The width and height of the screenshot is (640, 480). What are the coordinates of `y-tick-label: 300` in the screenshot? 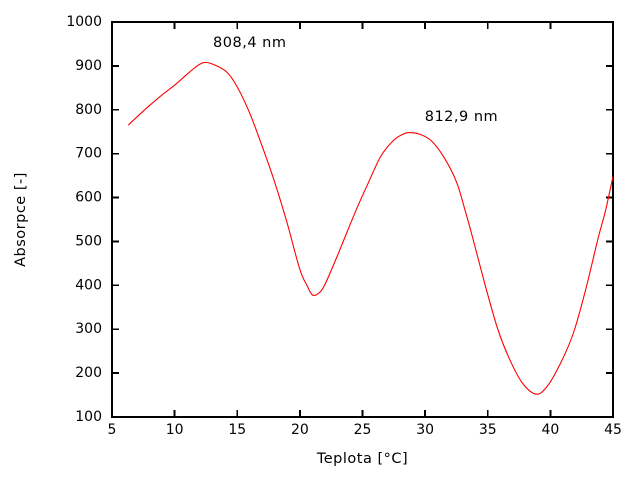 It's located at (88, 329).